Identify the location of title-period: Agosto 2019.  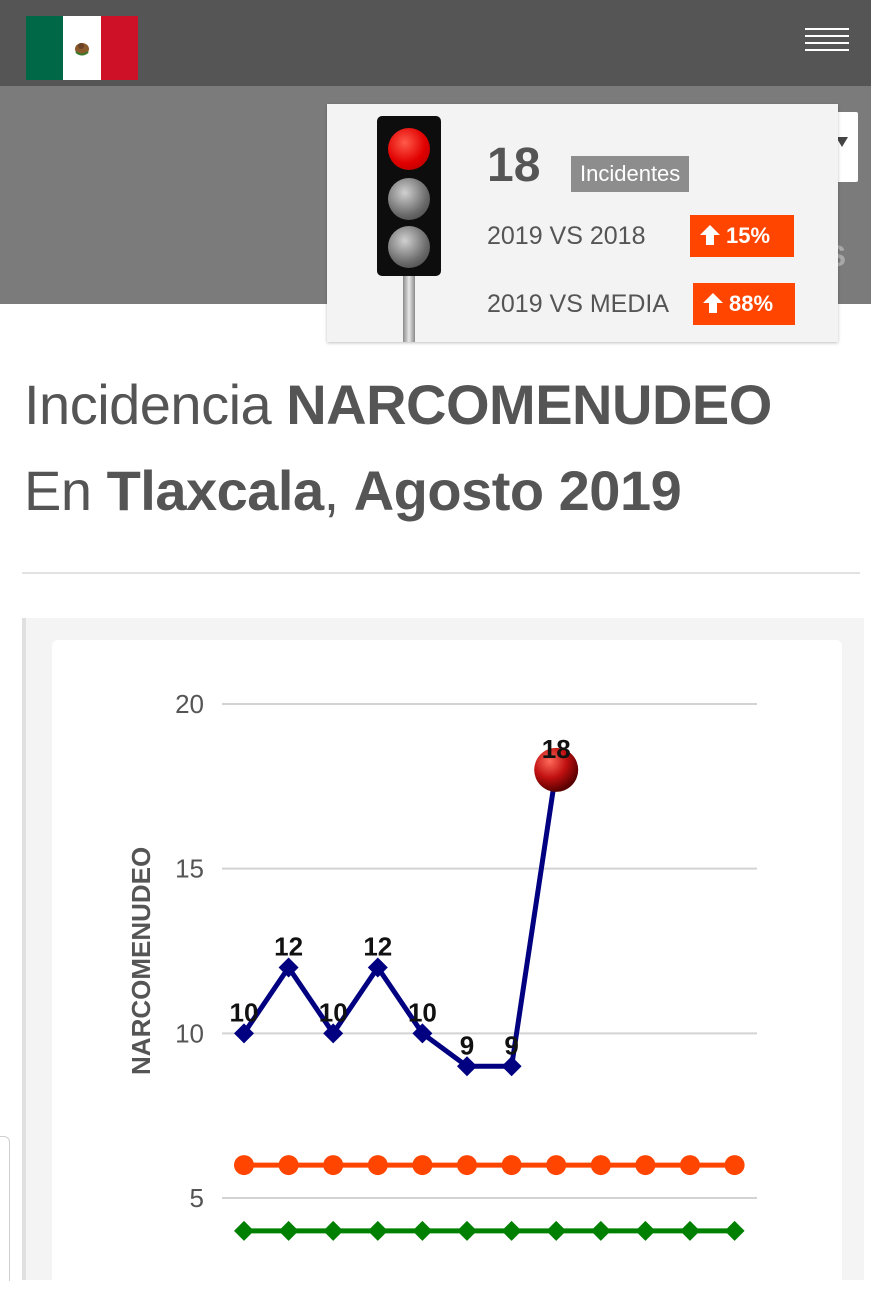
(517, 490).